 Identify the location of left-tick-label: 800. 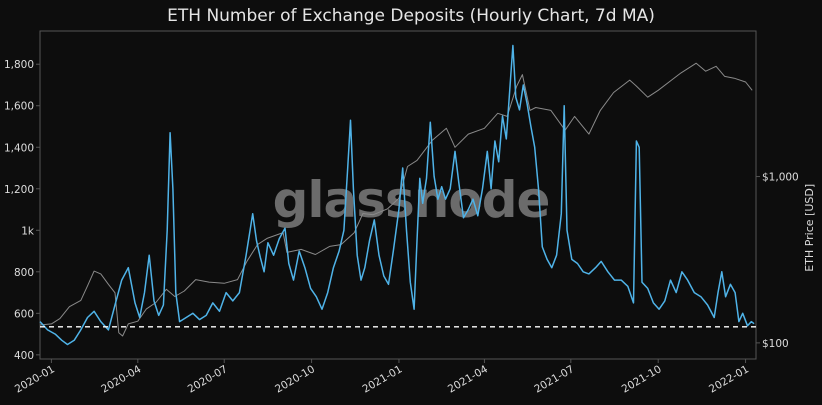
(24, 273).